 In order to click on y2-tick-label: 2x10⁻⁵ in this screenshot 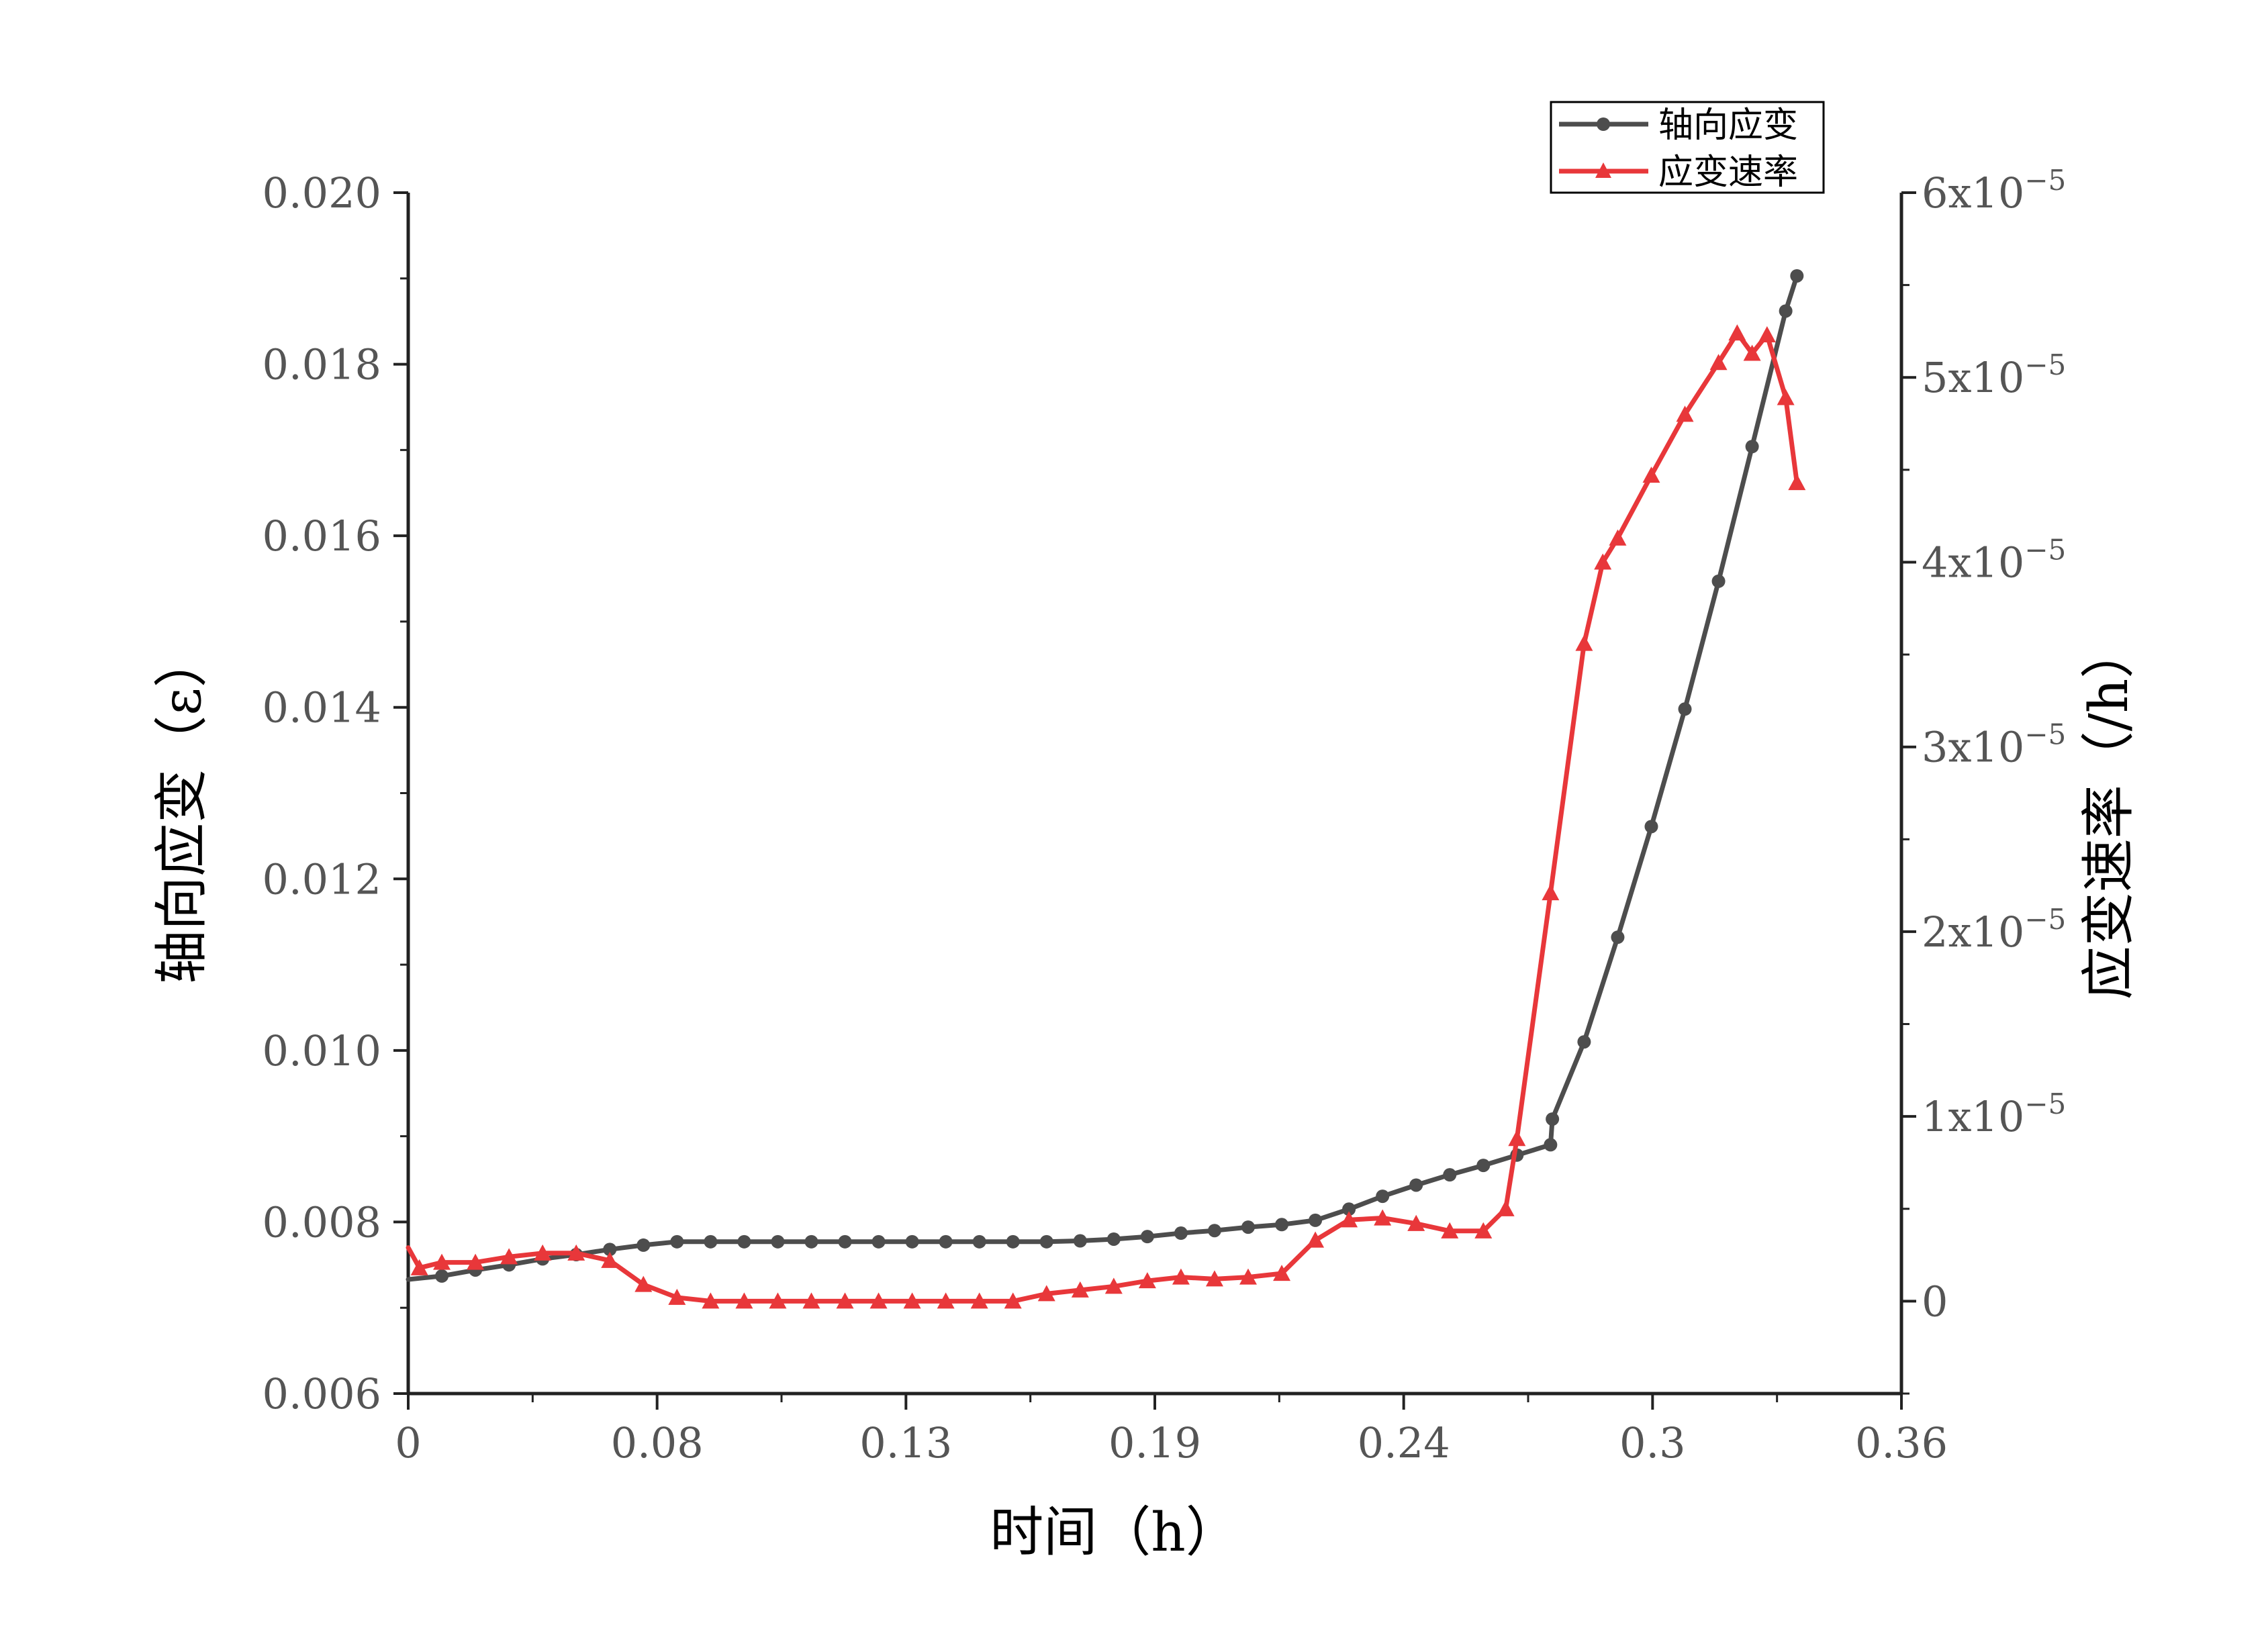, I will do `click(1994, 930)`.